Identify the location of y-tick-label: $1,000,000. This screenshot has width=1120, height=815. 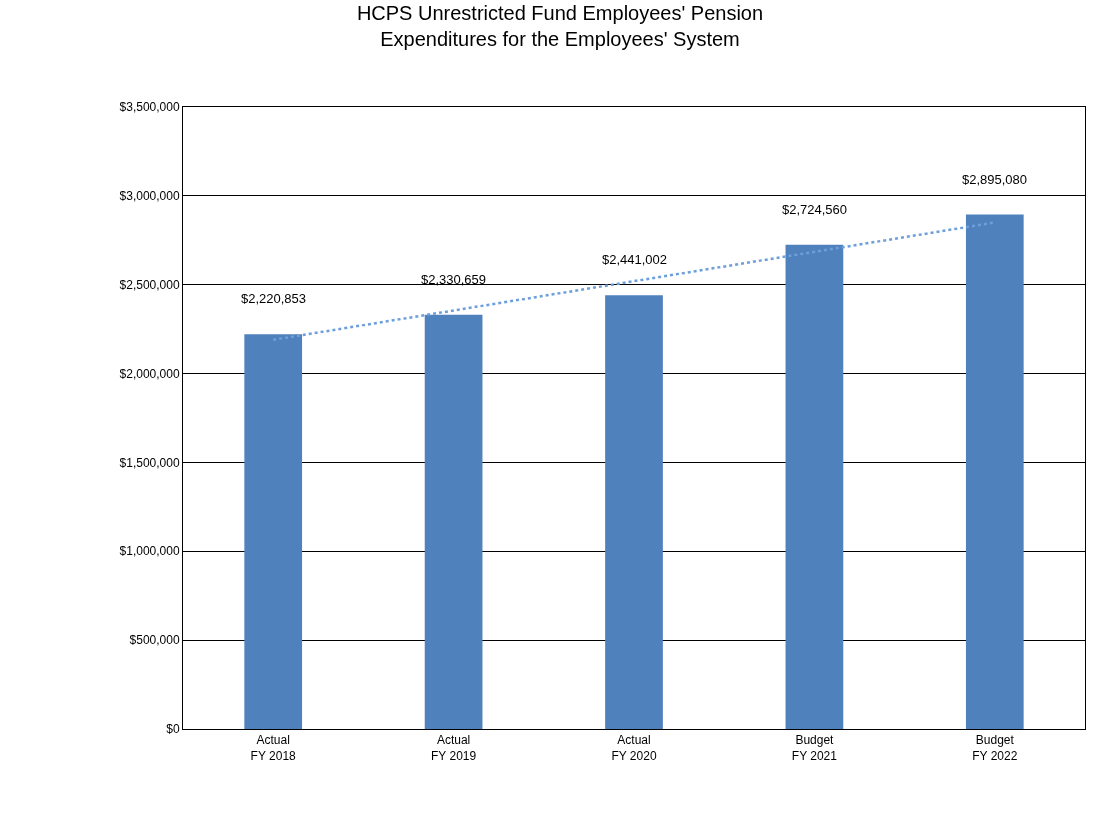
(149, 551).